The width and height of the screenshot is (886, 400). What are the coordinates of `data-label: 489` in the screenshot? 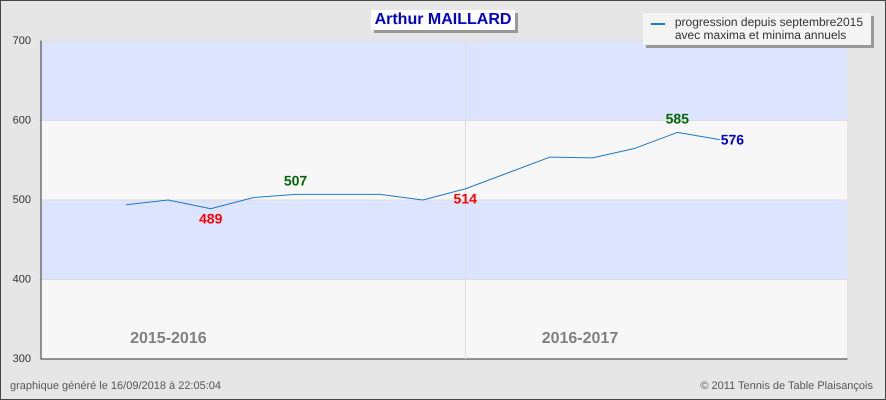 It's located at (211, 218).